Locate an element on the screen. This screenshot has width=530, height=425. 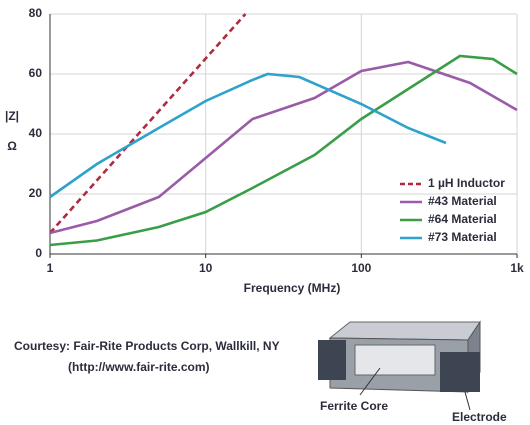
electrode-right is located at coordinates (460, 372).